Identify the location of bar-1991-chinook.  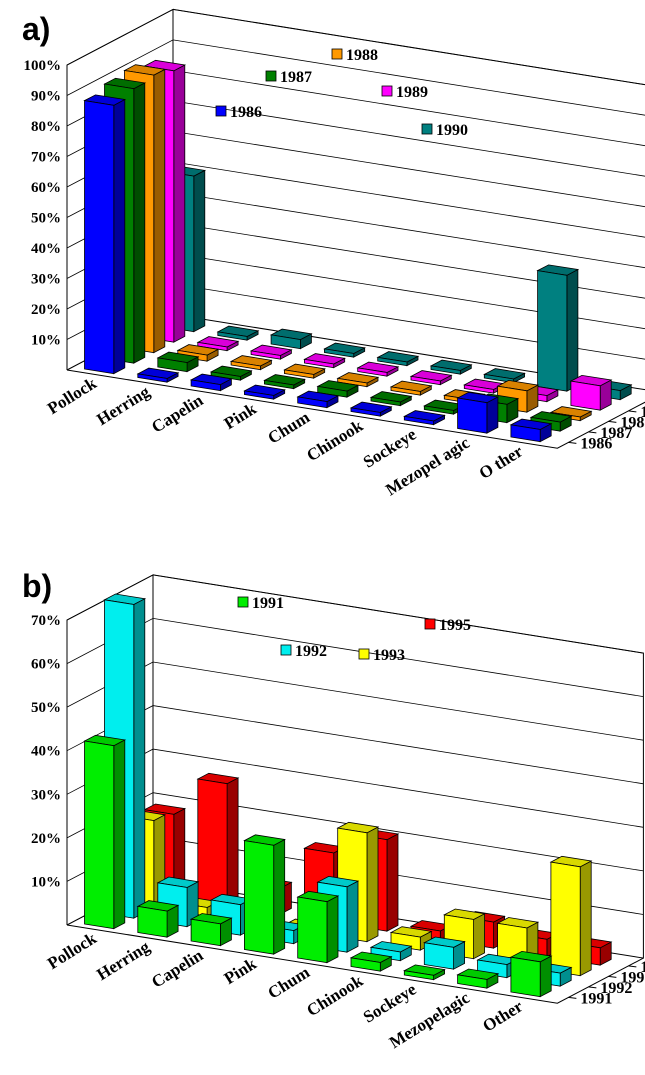
(371, 961).